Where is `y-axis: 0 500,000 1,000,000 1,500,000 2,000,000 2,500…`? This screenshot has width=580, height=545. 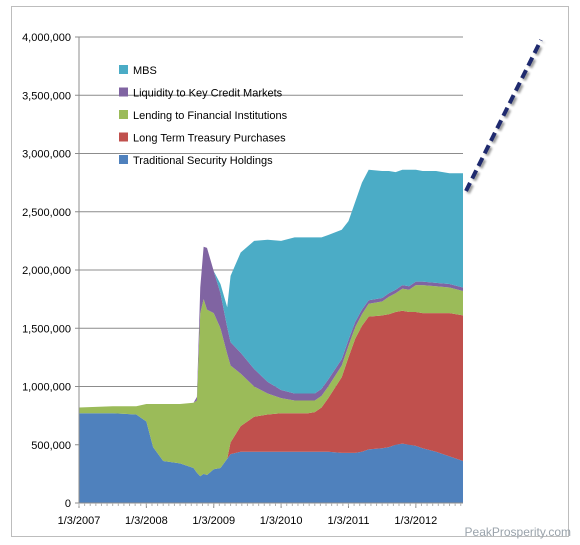
y-axis: 0 500,000 1,000,000 1,500,000 2,000,000 2,500… is located at coordinates (51, 271).